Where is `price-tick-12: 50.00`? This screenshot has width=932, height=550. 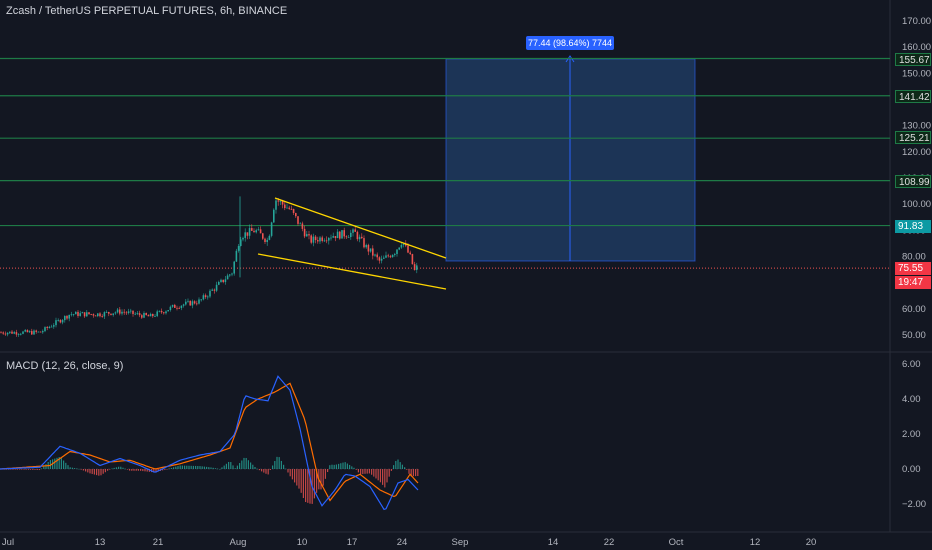 price-tick-12: 50.00 is located at coordinates (914, 335).